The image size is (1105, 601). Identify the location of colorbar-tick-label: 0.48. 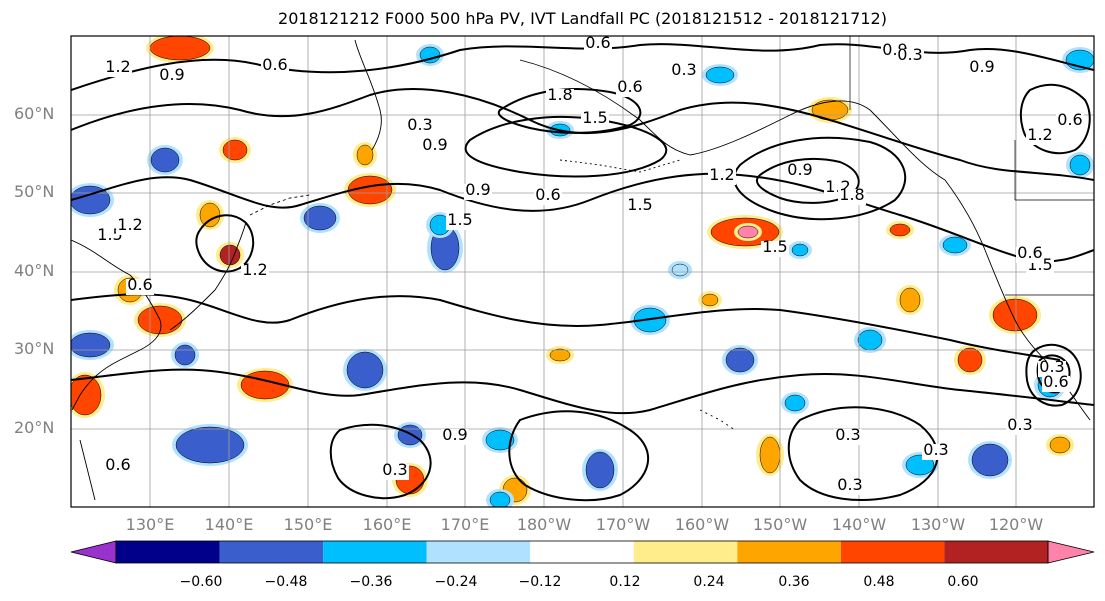
(879, 582).